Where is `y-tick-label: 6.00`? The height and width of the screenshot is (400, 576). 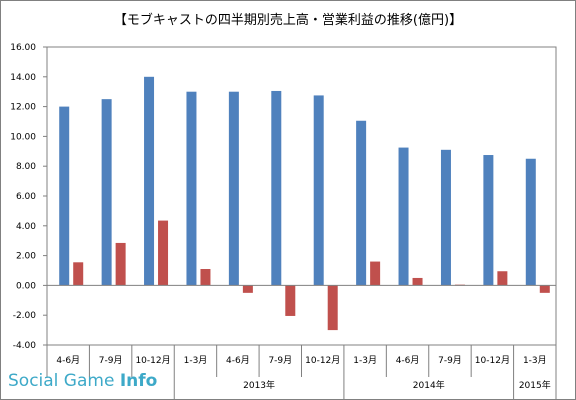 y-tick-label: 6.00 is located at coordinates (26, 197).